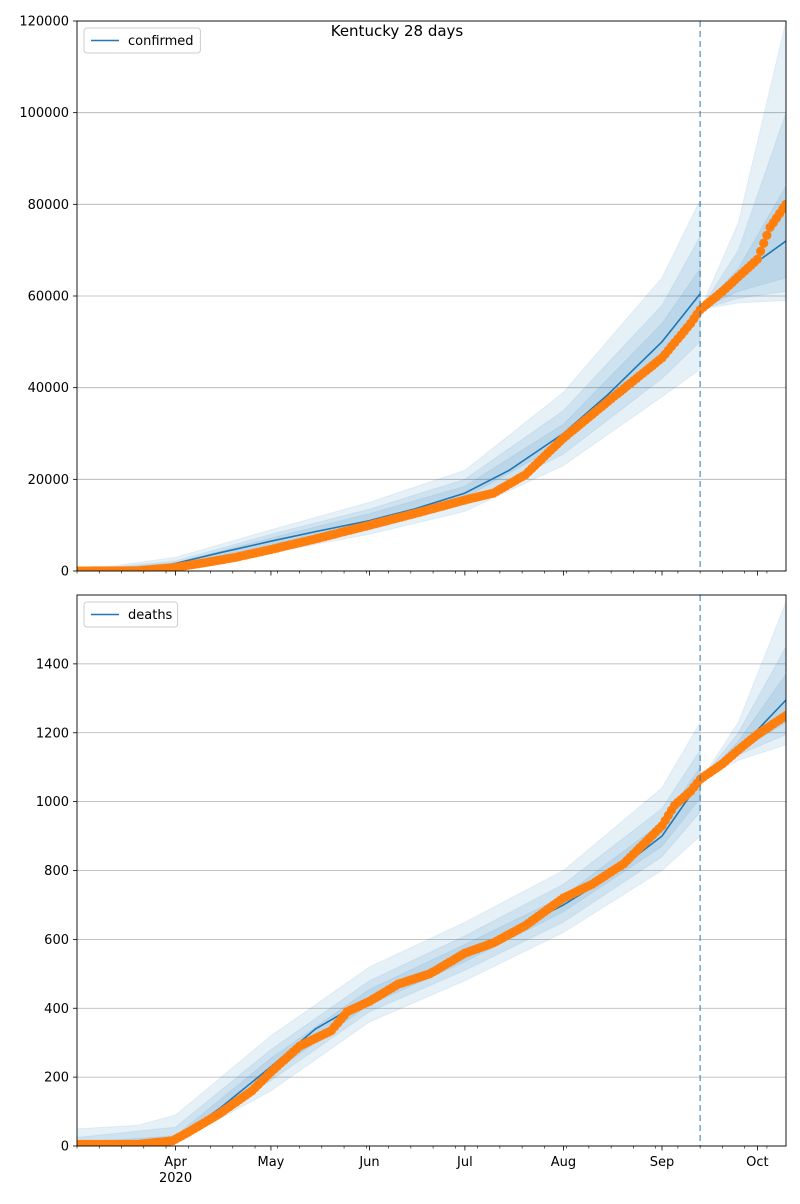 The height and width of the screenshot is (1204, 800). Describe the element at coordinates (52, 664) in the screenshot. I see `y-tick-label: 1400` at that location.